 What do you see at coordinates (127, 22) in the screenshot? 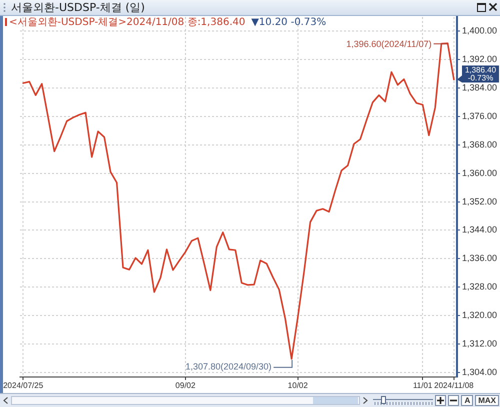
I see `chart-subtitle: <서울외환-USDSP-체결>2024/11/08 종:1,386.40` at bounding box center [127, 22].